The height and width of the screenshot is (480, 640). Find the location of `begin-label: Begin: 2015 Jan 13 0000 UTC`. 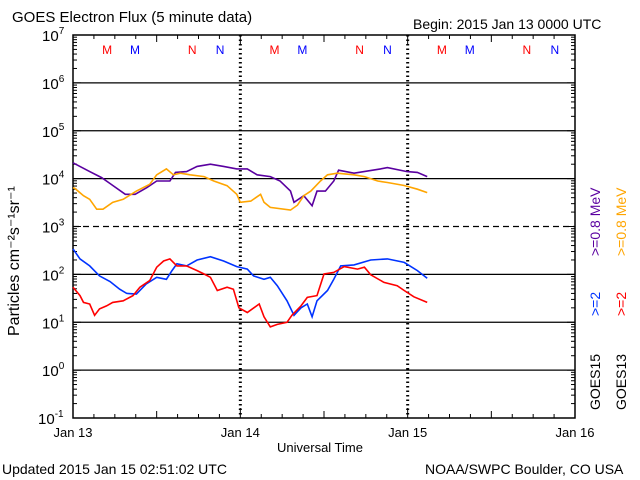

begin-label: Begin: 2015 Jan 13 0000 UTC is located at coordinates (507, 24).